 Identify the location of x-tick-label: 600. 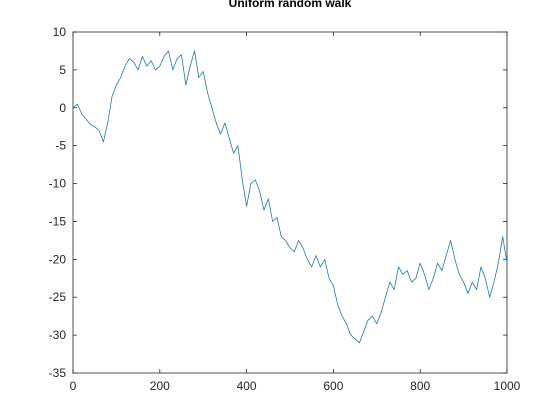
(333, 386).